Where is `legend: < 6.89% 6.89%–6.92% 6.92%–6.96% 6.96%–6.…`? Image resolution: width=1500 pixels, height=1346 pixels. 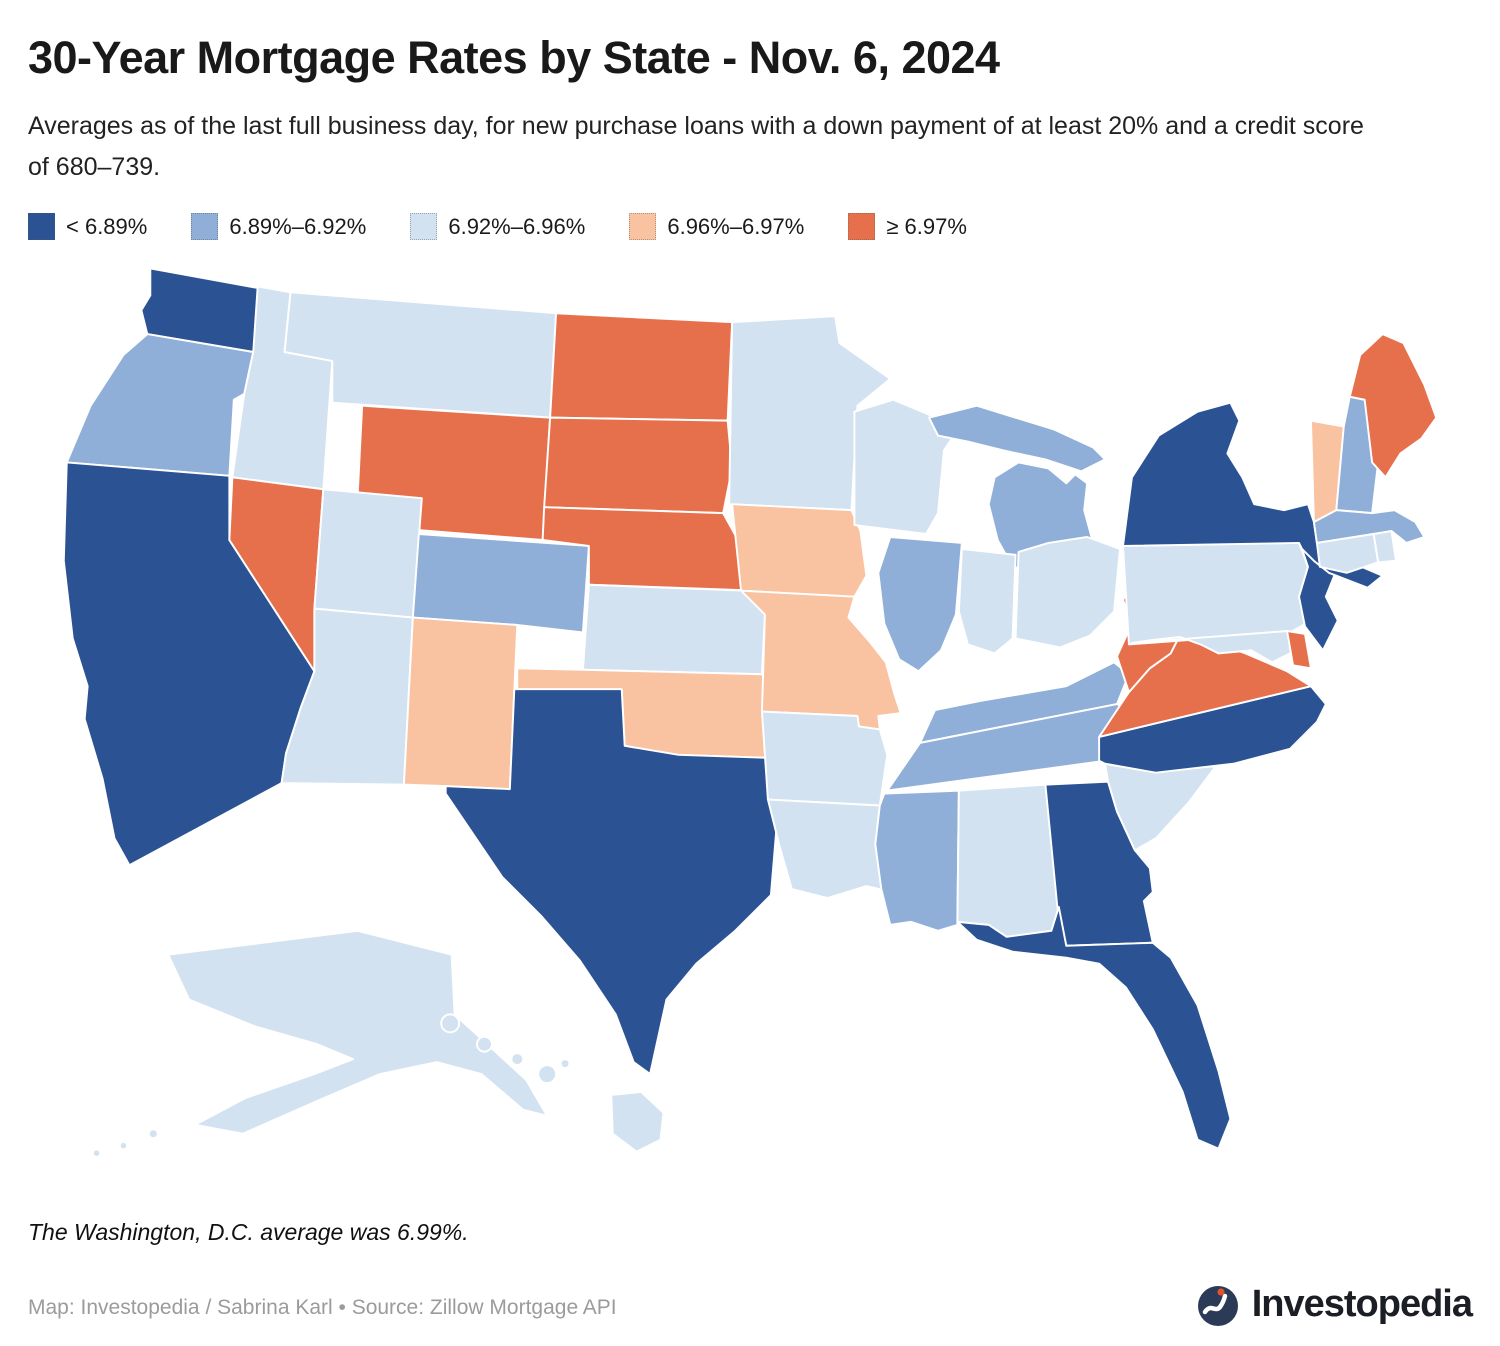
legend: < 6.89% 6.89%–6.92% 6.92%–6.96% 6.96%–6.… is located at coordinates (750, 226).